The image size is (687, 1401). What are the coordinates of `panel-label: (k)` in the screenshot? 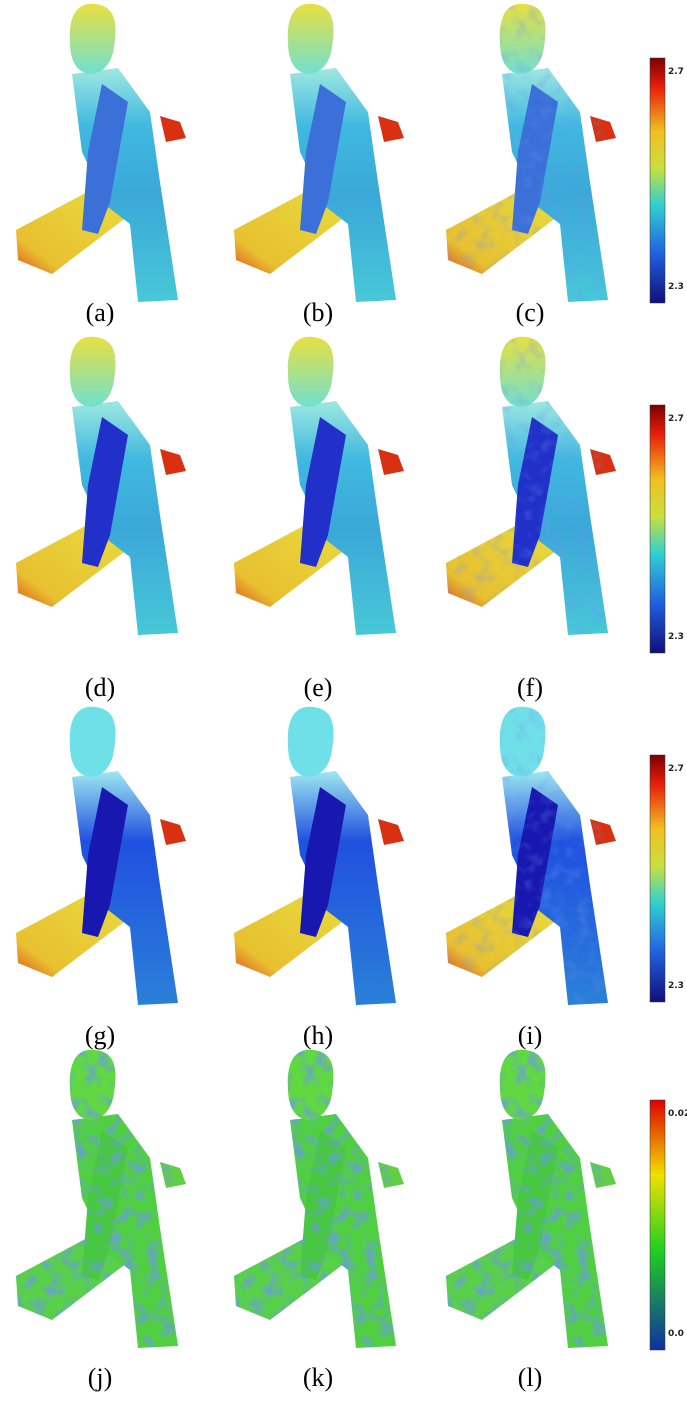 It's located at (318, 1377).